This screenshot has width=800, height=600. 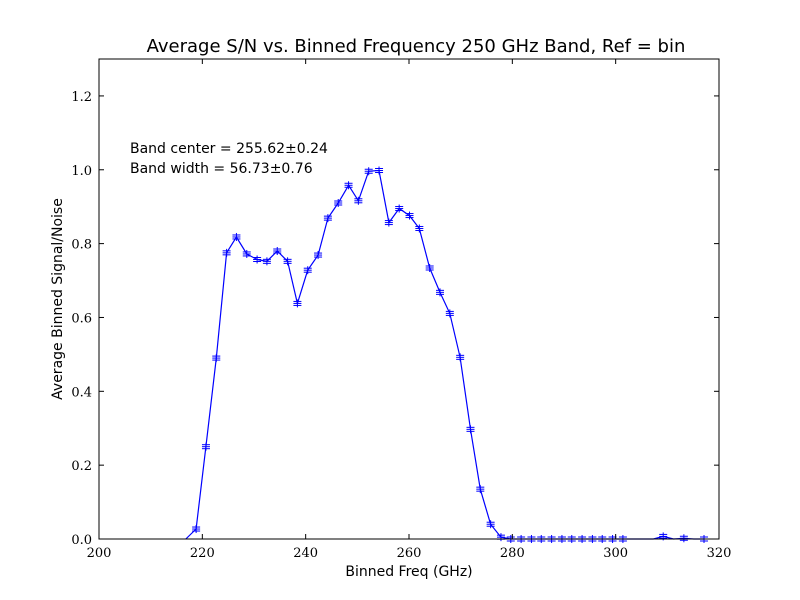 What do you see at coordinates (408, 572) in the screenshot?
I see `x-axis-label: Binned Freq (GHz)` at bounding box center [408, 572].